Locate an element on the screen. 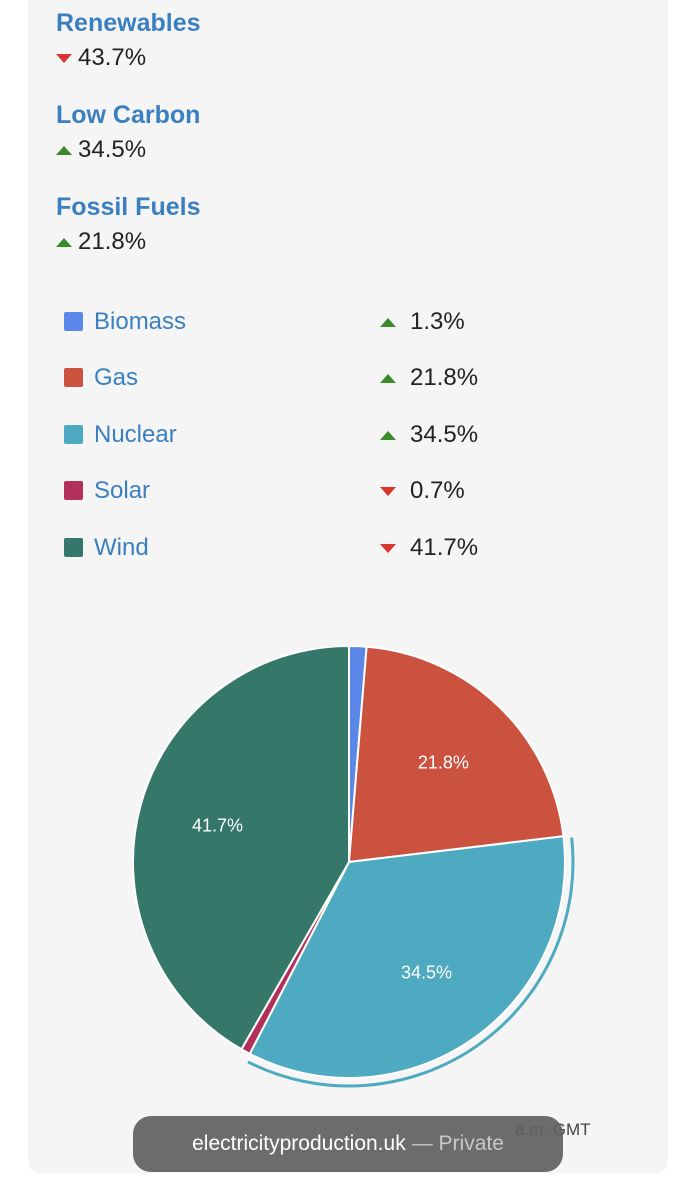 This screenshot has height=1200, width=695. group-title: Renewables is located at coordinates (128, 23).